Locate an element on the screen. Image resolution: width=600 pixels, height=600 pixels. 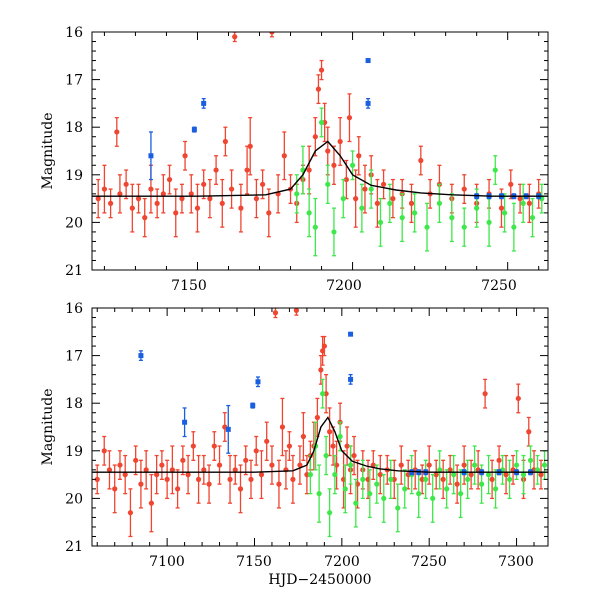
top-x-tick-label: 7250 is located at coordinates (499, 286).